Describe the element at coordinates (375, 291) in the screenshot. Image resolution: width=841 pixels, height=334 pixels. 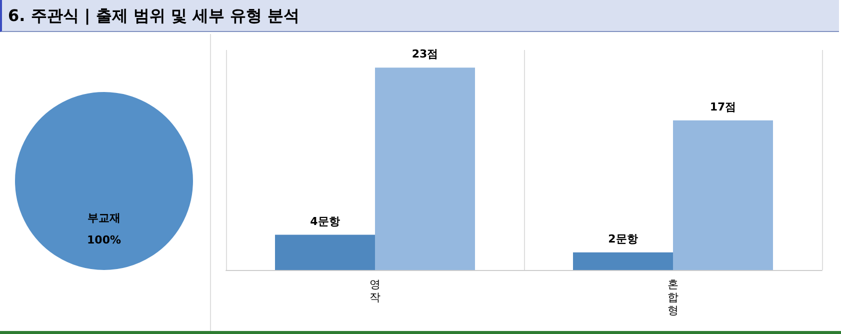
I see `x-tick-label: 영작` at that location.